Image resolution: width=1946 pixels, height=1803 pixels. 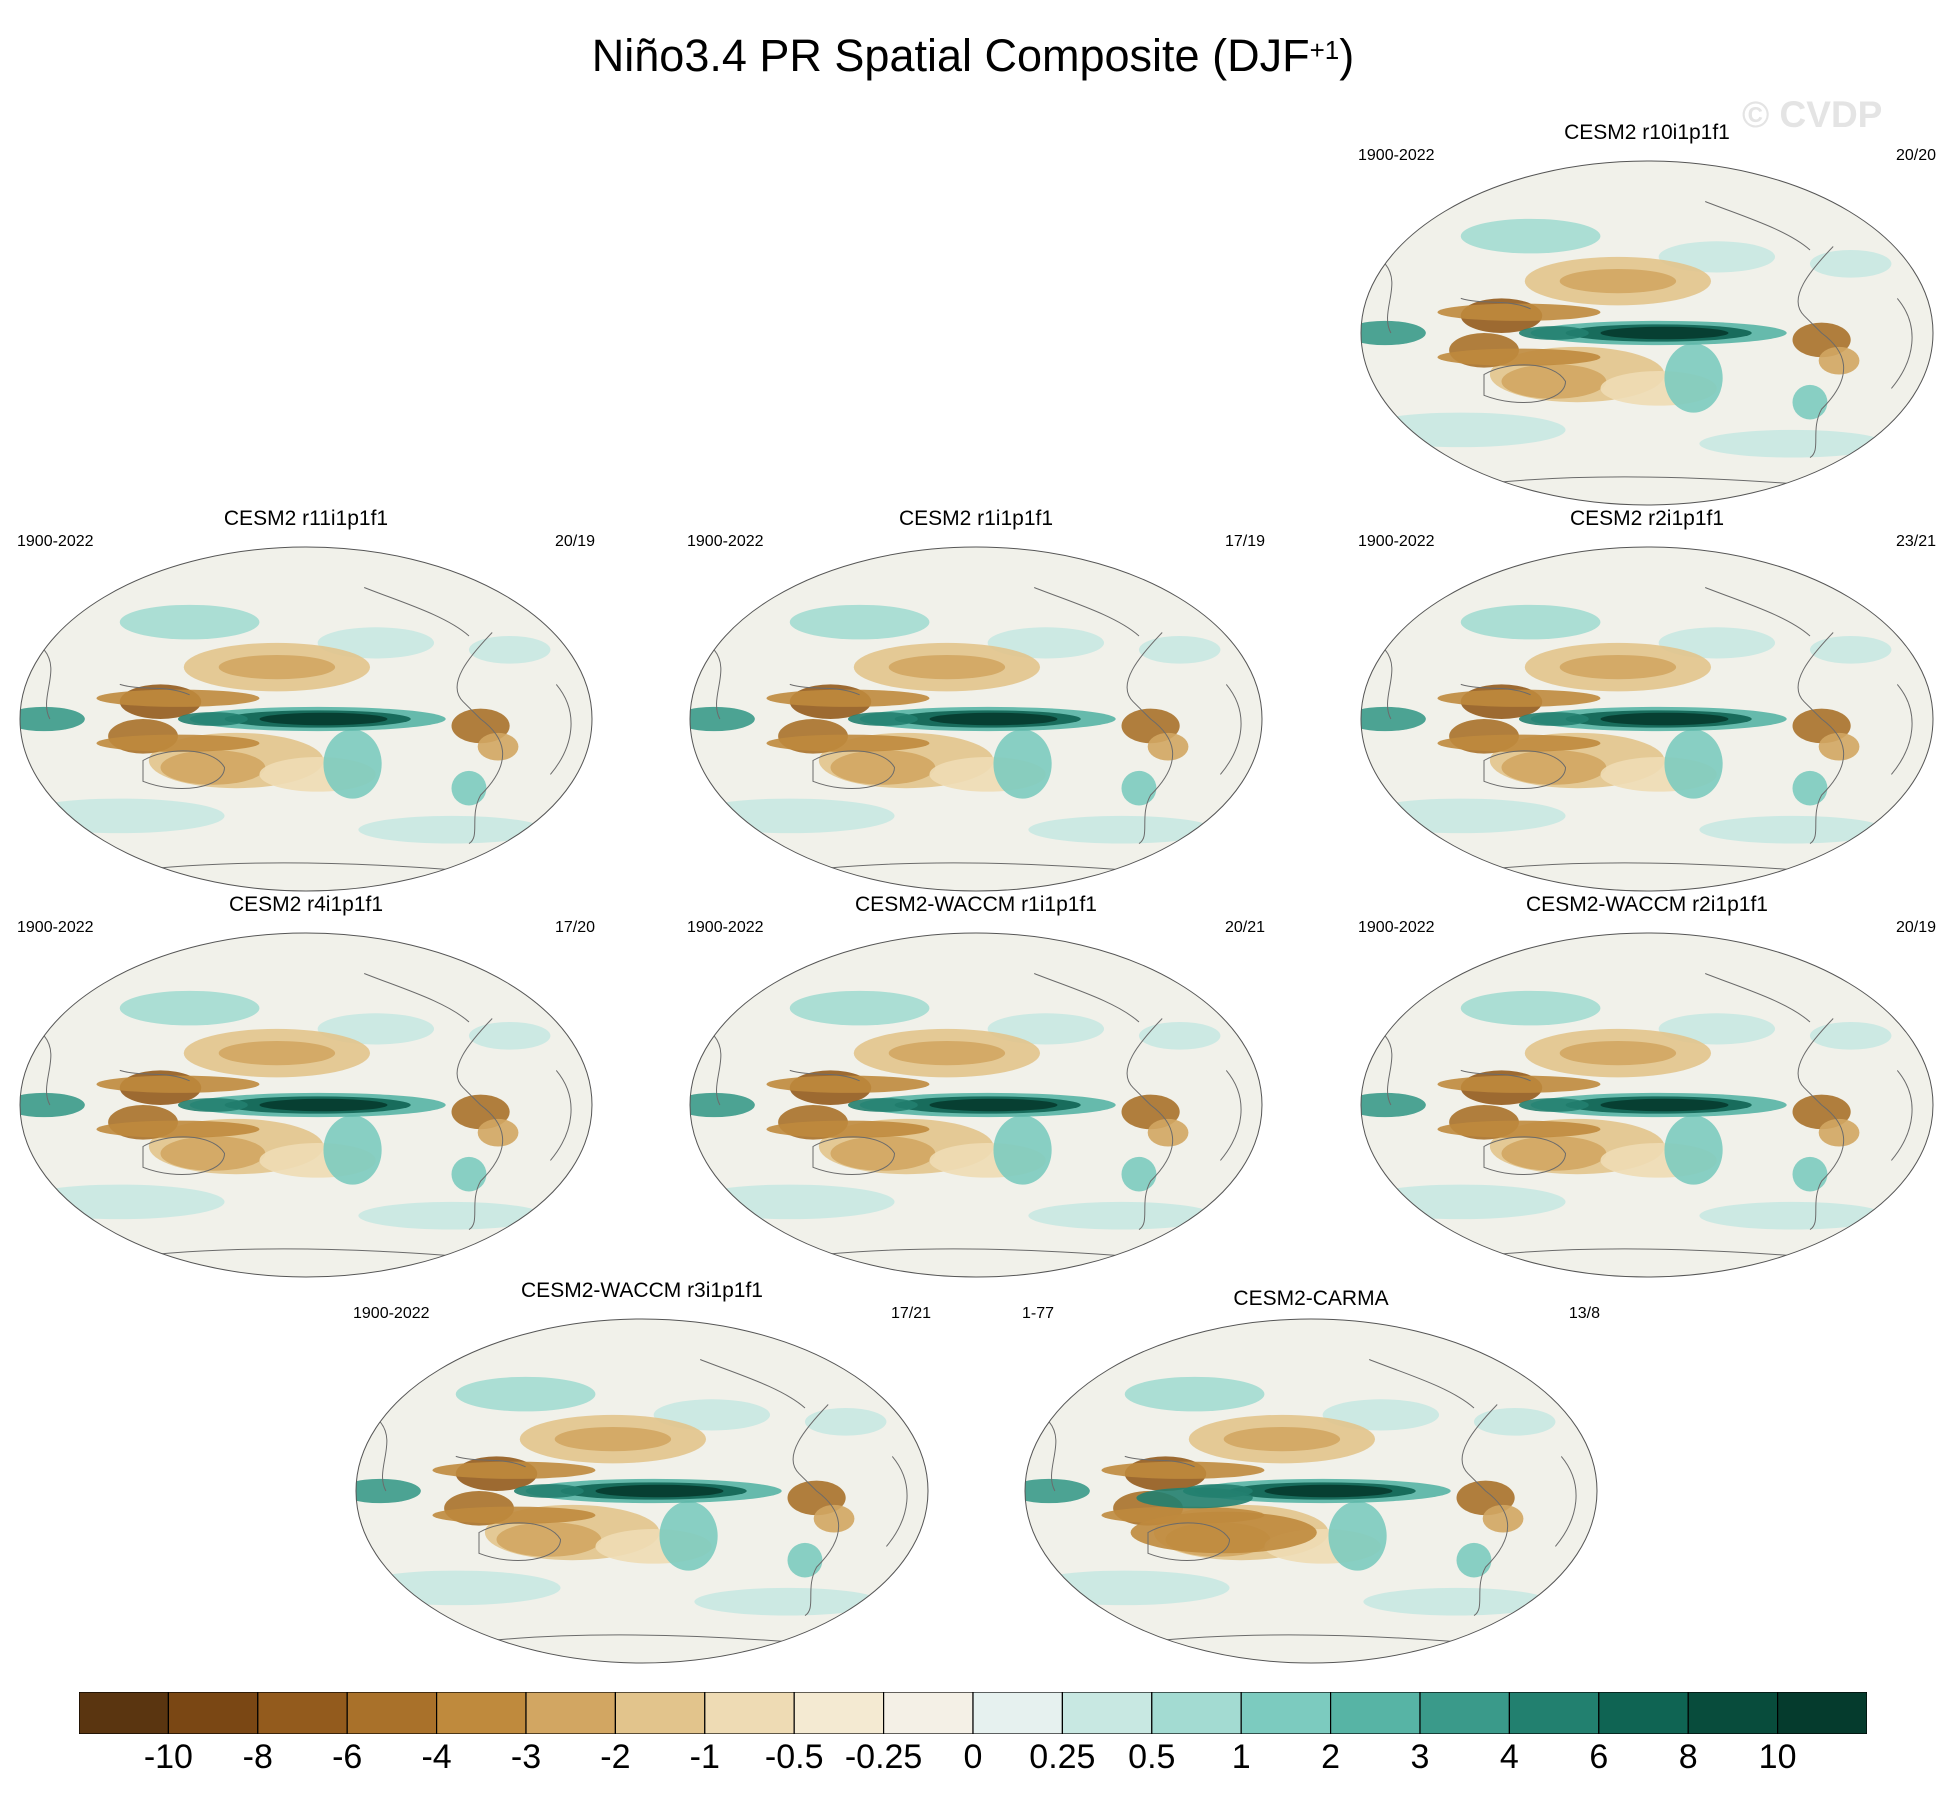 I want to click on panel-title: CESM2 r1i1p1f1, so click(x=976, y=518).